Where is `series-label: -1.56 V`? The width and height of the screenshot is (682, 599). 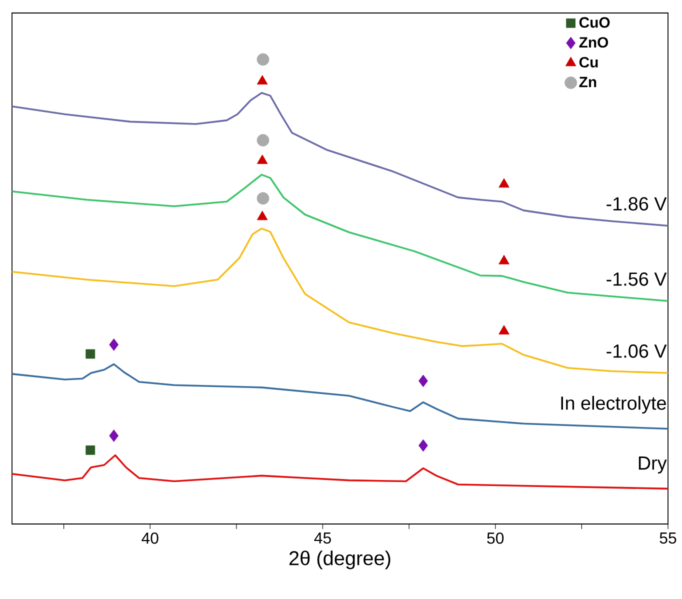 series-label: -1.56 V is located at coordinates (636, 279).